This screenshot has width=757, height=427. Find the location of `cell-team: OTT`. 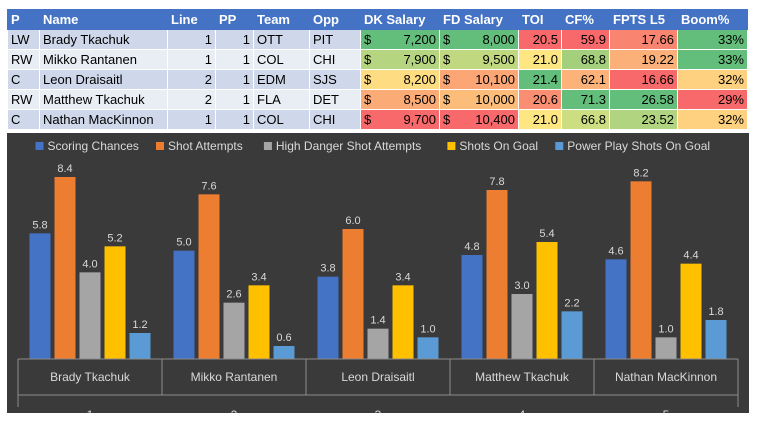

cell-team: OTT is located at coordinates (281, 39).